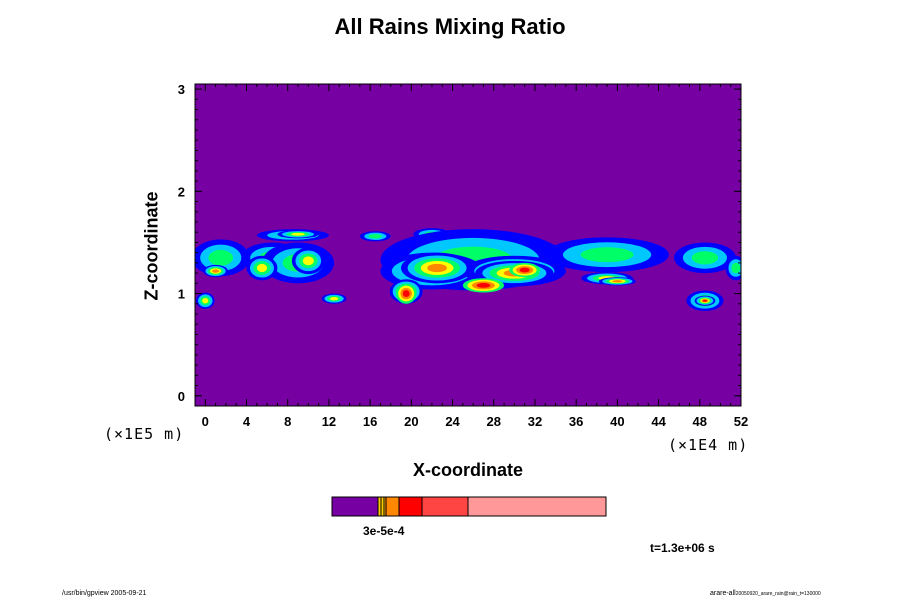  I want to click on x-axis-label: X-coordinate, so click(468, 470).